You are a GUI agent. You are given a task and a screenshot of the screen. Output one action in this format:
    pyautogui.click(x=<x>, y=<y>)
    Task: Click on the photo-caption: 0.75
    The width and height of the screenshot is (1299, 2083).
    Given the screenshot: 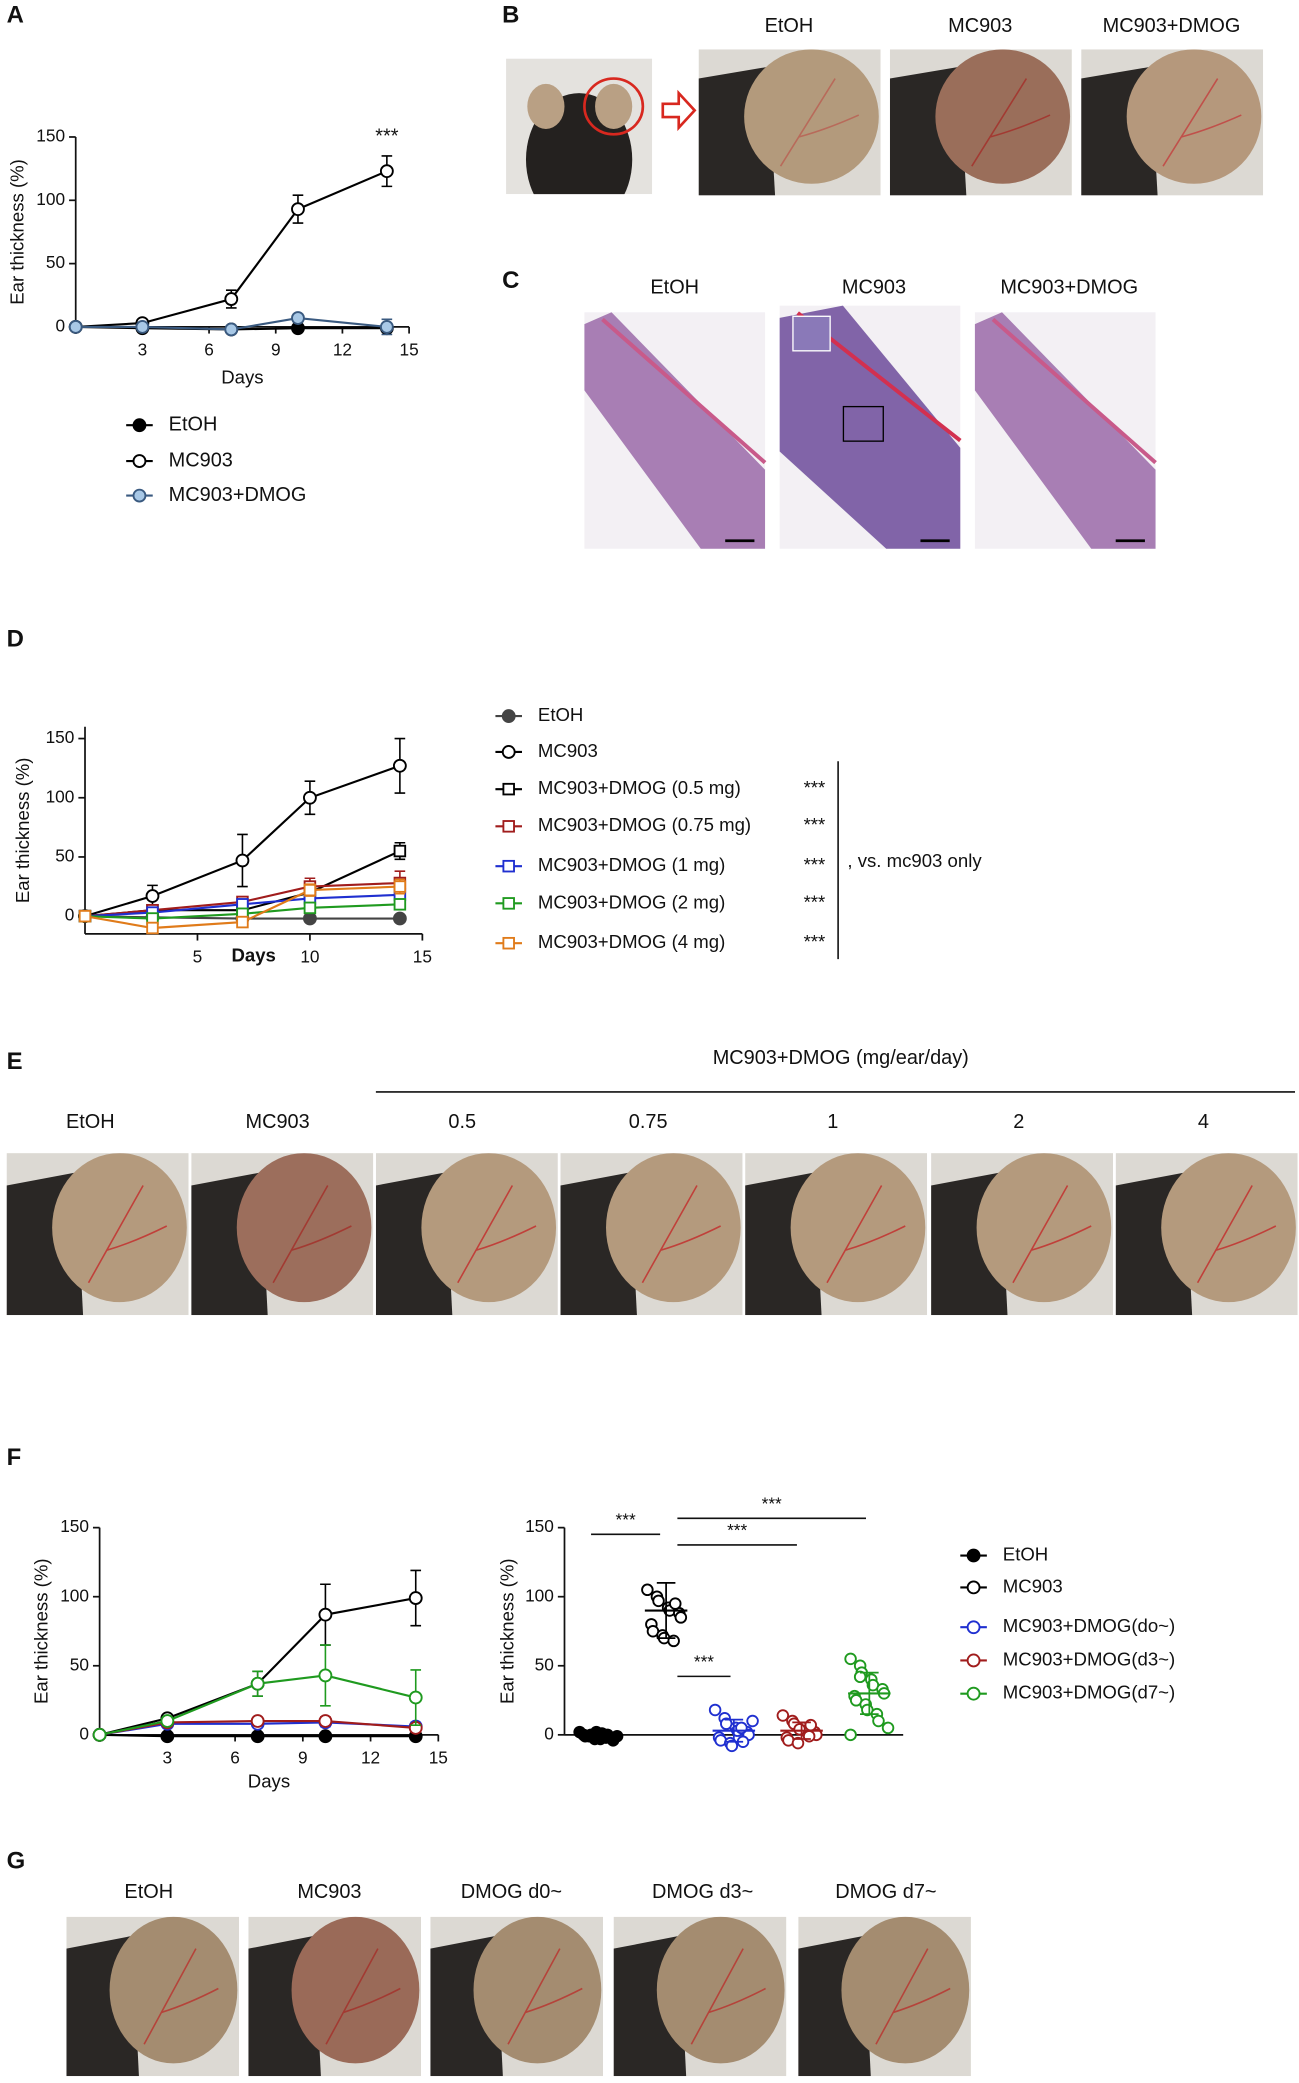 What is the action you would take?
    pyautogui.click(x=648, y=1122)
    